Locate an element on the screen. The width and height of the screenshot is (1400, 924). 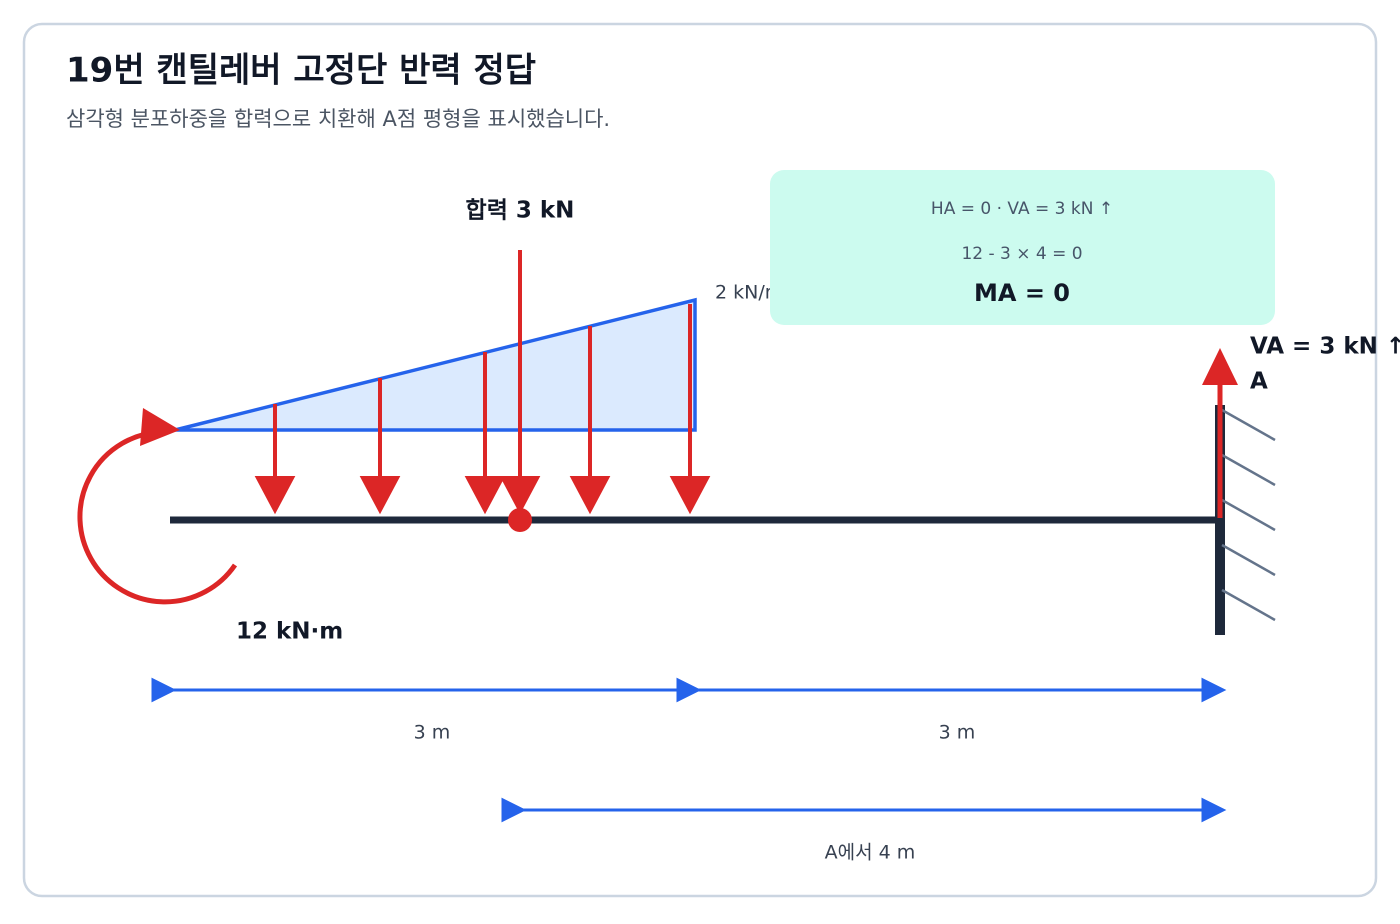
hatch is located at coordinates (1248, 515).